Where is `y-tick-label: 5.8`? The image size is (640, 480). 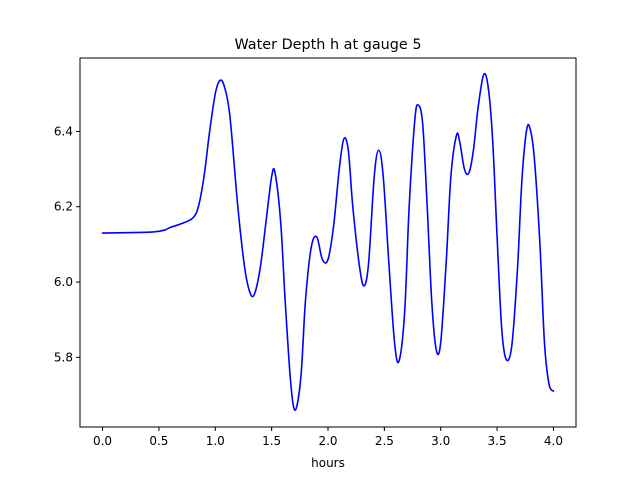 y-tick-label: 5.8 is located at coordinates (63, 357).